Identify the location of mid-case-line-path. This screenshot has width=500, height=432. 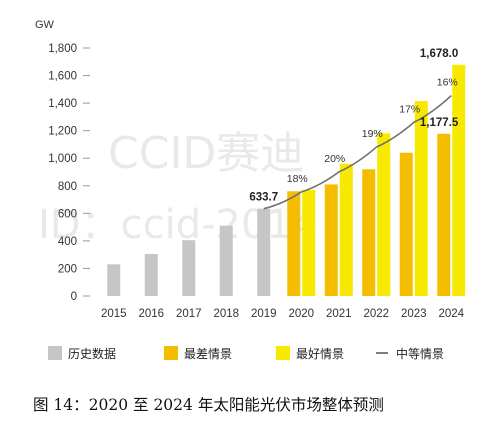
(357, 152).